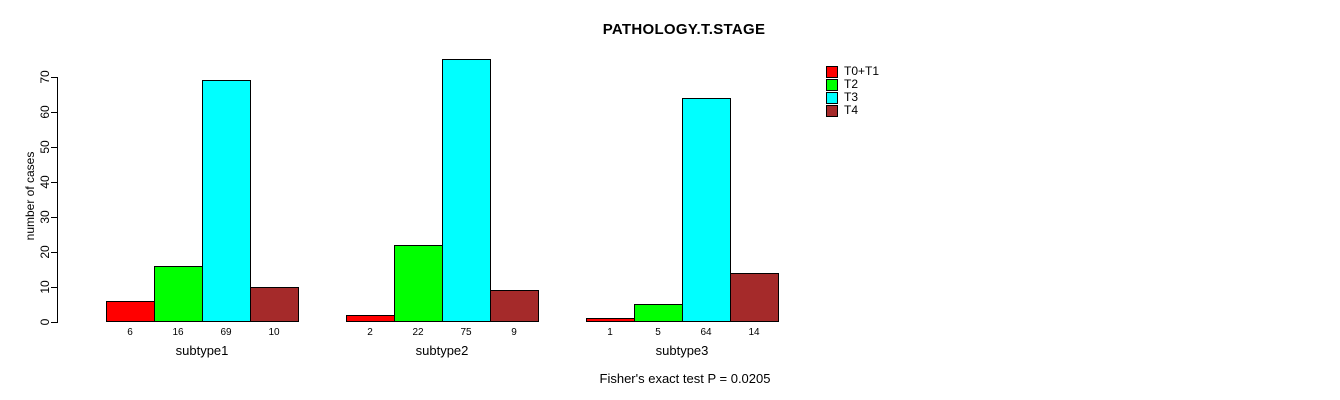 Image resolution: width=1340 pixels, height=400 pixels. What do you see at coordinates (418, 283) in the screenshot?
I see `bar-subtype2-T2` at bounding box center [418, 283].